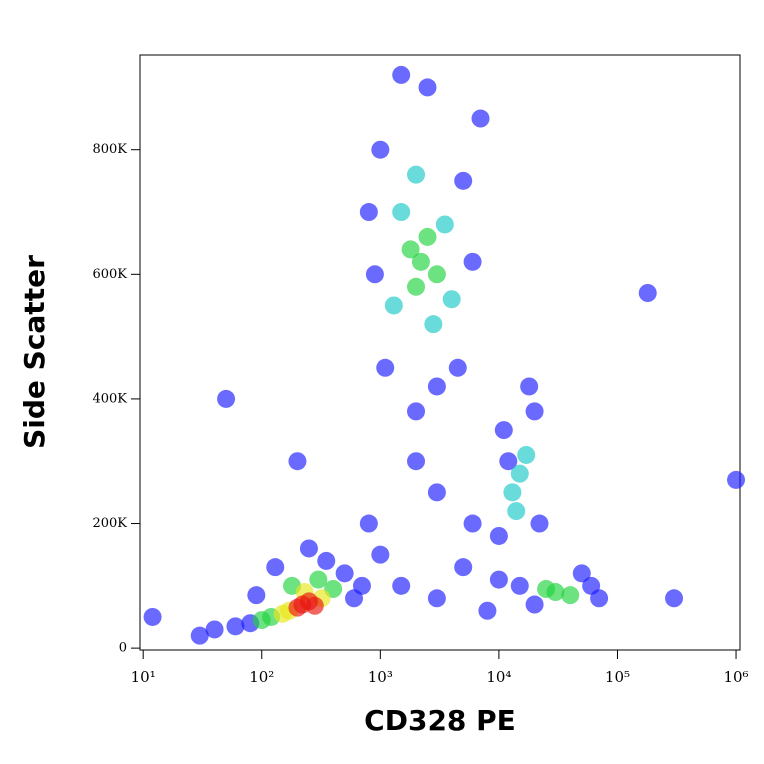  Describe the element at coordinates (123, 648) in the screenshot. I see `y-tick-label: 0` at that location.